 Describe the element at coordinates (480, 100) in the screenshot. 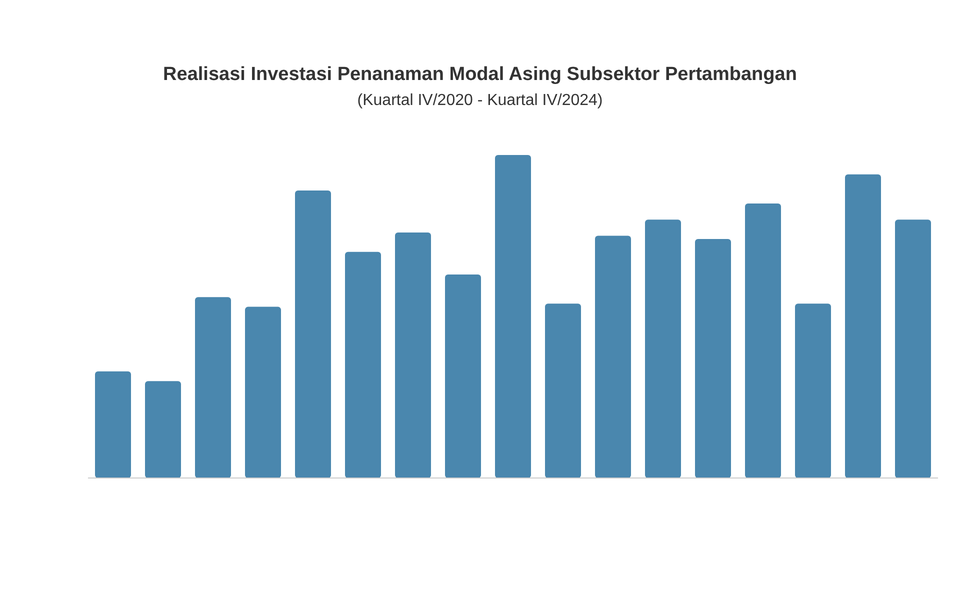

I see `chart-subtitle: (Kuartal IV/2020 - Kuartal IV/2024)` at that location.